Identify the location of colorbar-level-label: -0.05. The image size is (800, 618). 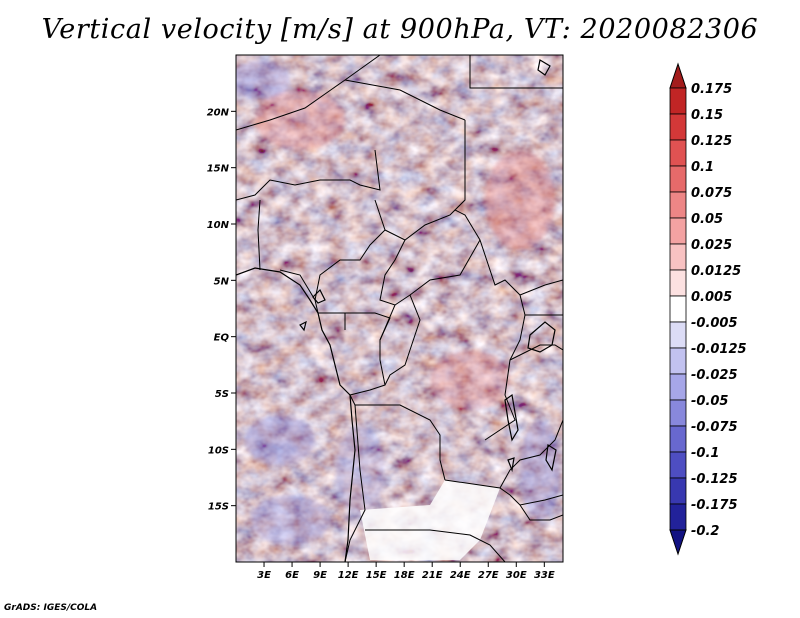
(709, 401).